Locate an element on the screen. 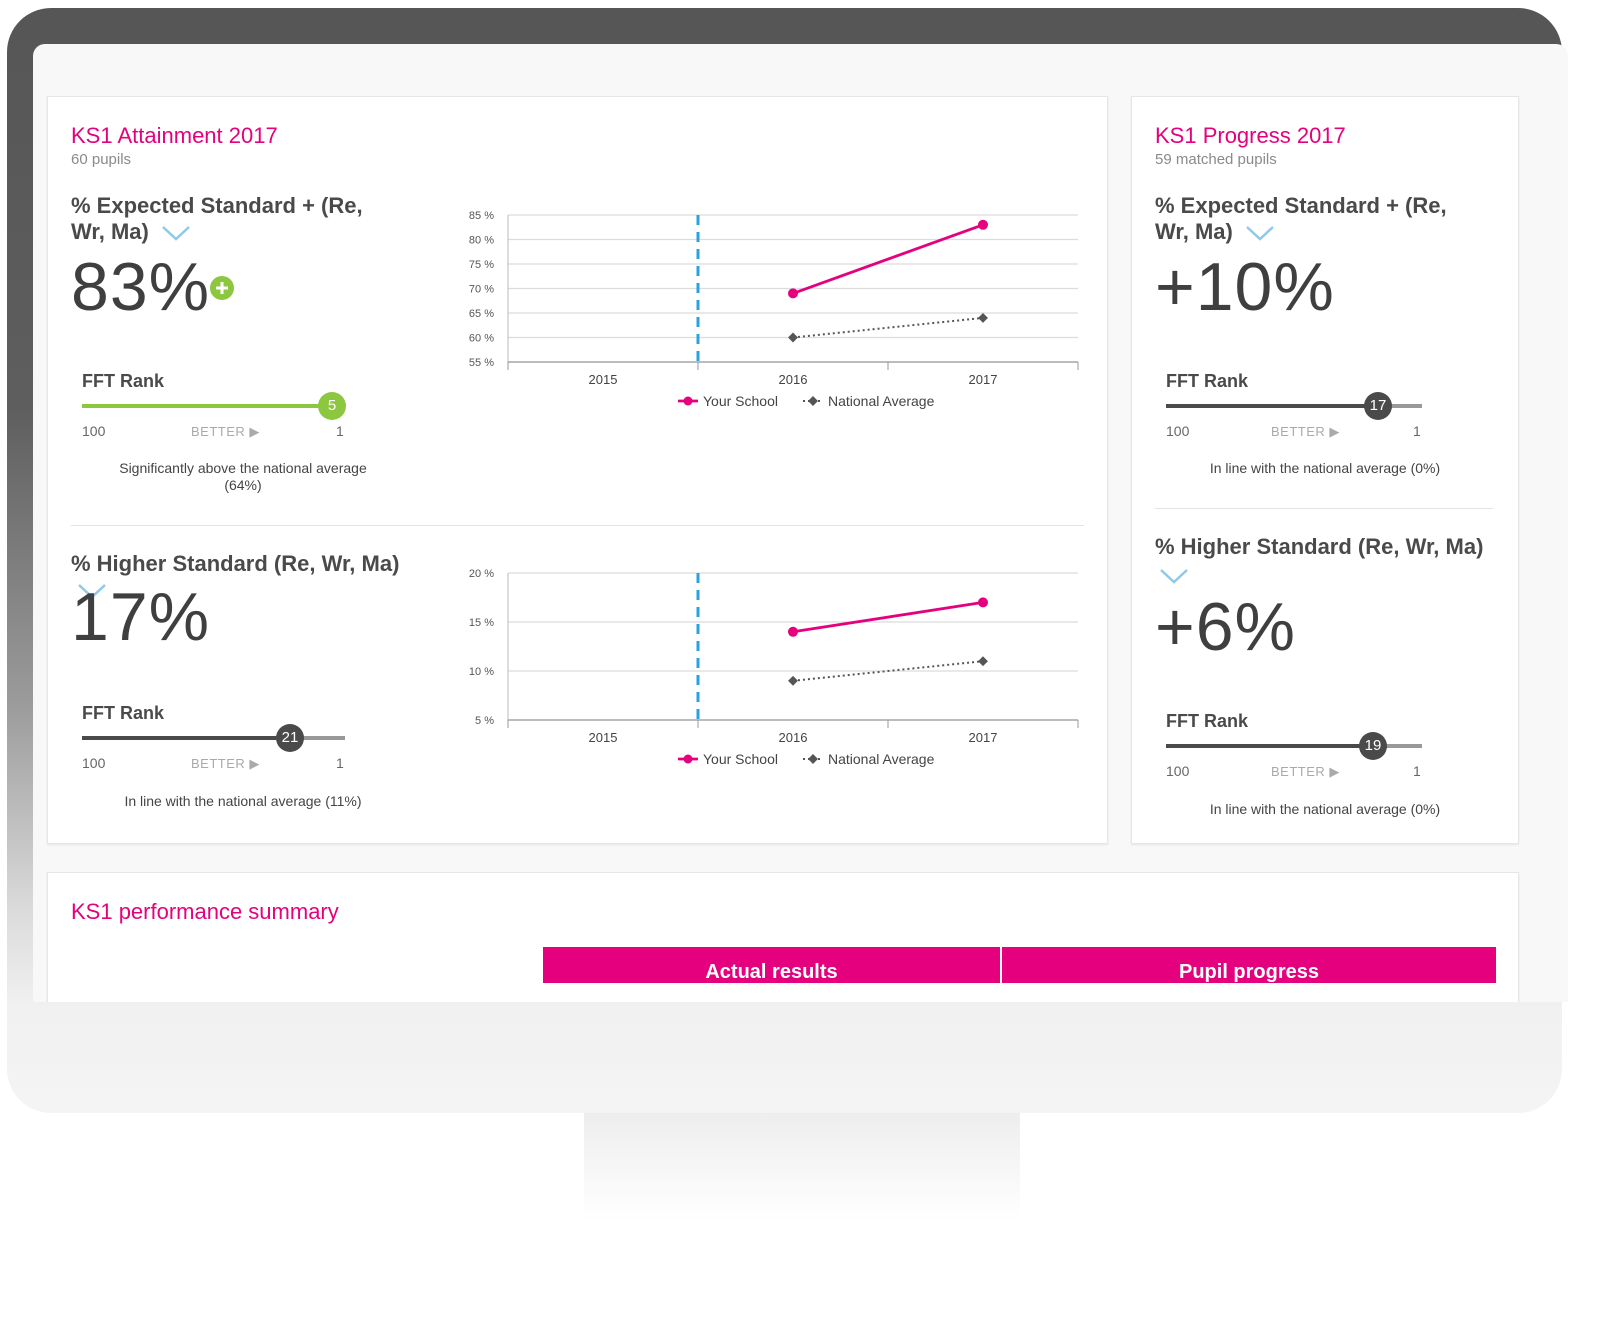  progress-subtitle: 59 matched pupils is located at coordinates (1216, 159).